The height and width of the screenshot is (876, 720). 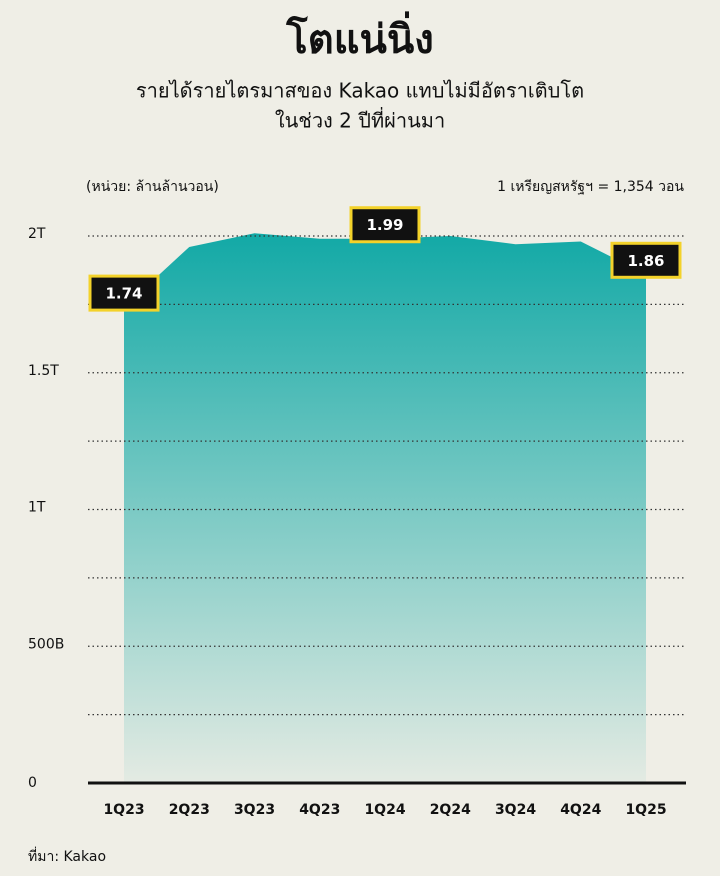 I want to click on x-tick-label: 2Q23, so click(x=189, y=810).